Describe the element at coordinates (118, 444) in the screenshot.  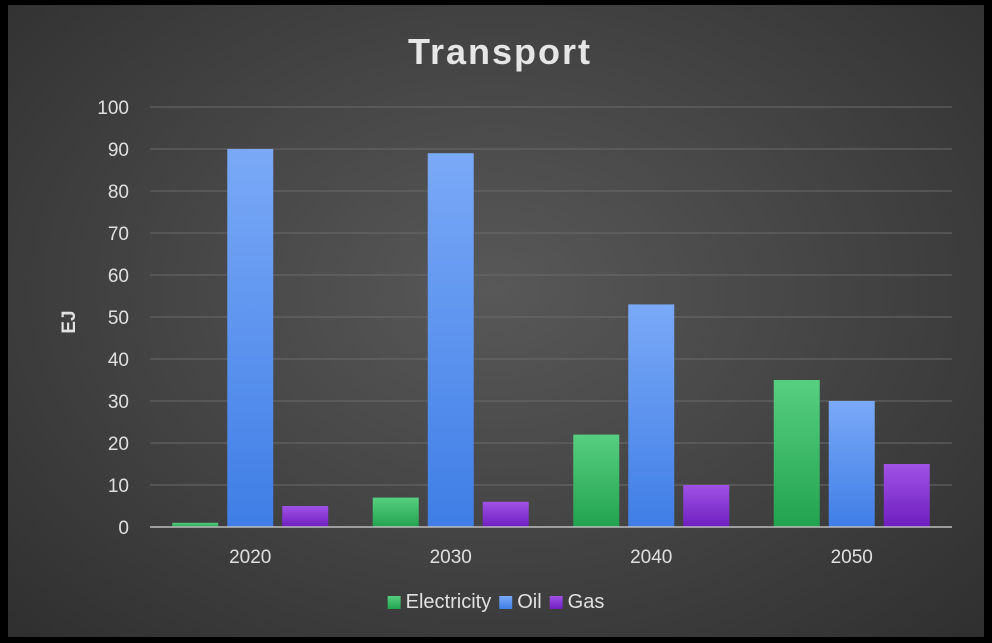
I see `y-tick-label: 20` at that location.